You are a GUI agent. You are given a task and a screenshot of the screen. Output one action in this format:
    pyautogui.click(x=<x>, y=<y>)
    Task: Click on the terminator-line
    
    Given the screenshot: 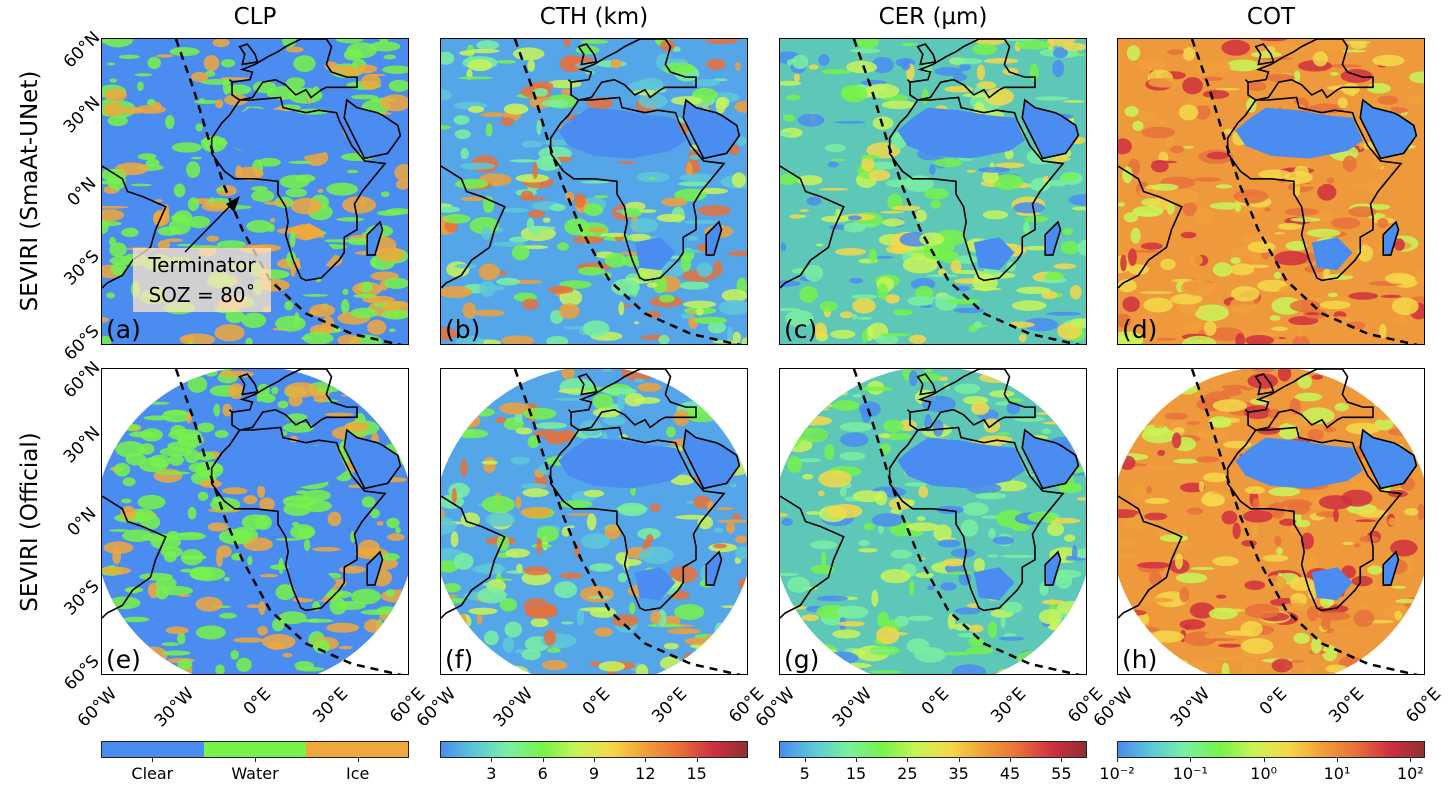 What is the action you would take?
    pyautogui.click(x=631, y=521)
    